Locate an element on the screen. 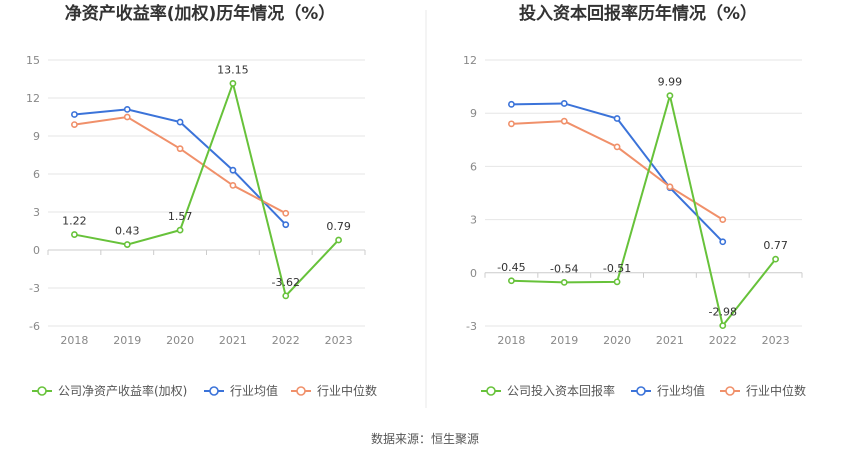  data-label: 0.79 is located at coordinates (338, 226).